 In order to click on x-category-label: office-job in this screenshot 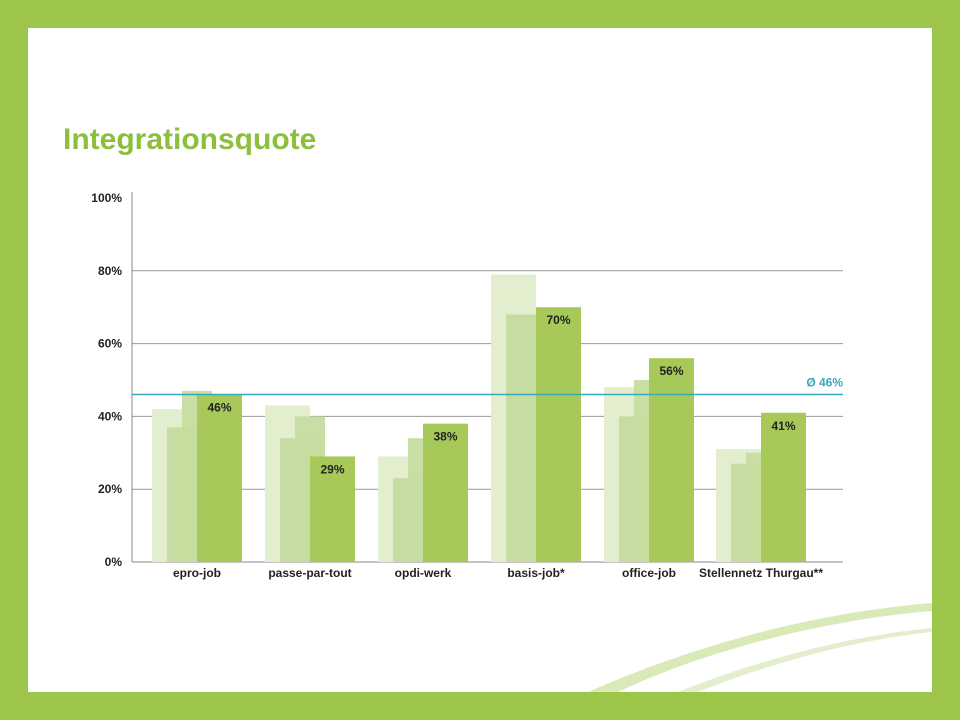, I will do `click(649, 573)`.